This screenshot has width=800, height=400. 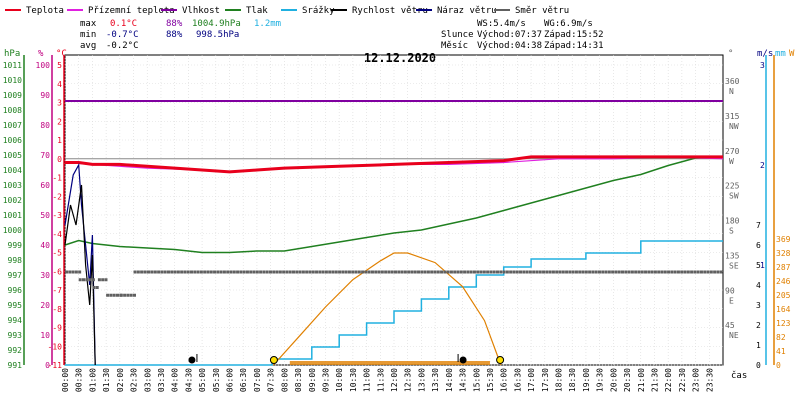 I want to click on time-tick: 23:00, so click(x=696, y=380).